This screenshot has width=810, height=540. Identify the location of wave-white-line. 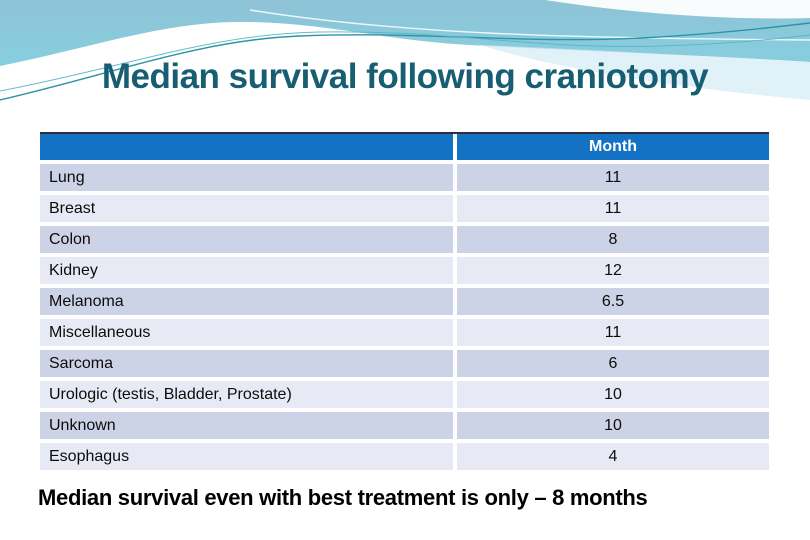
(529, 25).